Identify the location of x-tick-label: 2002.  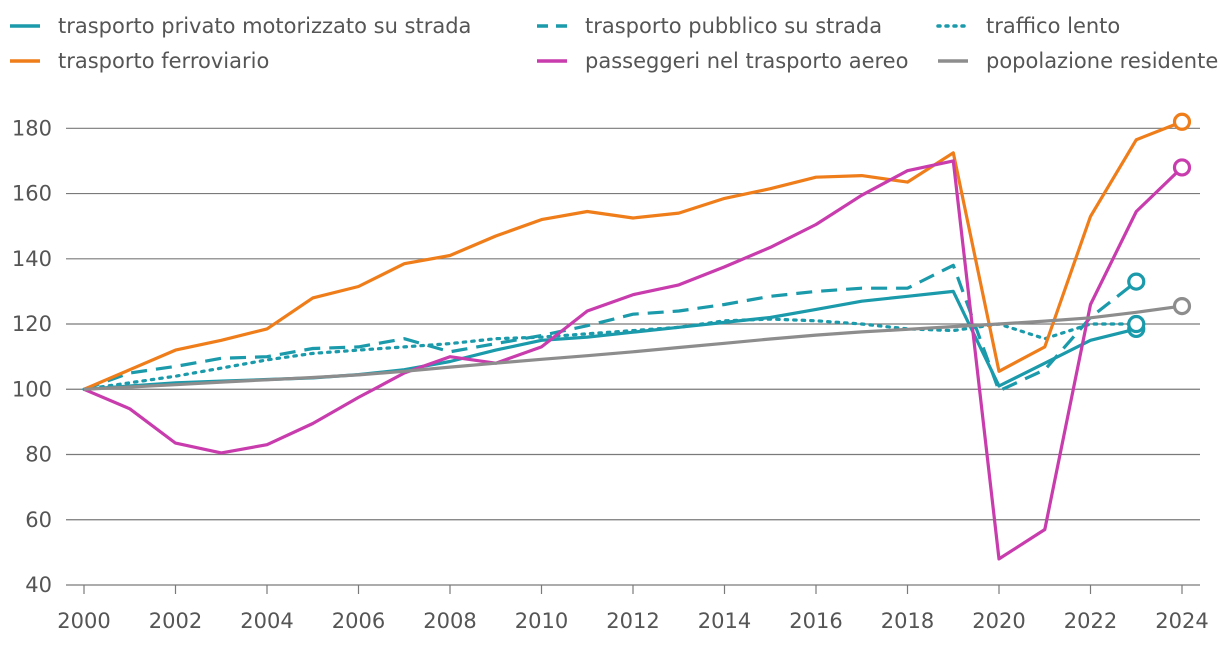
(175, 621).